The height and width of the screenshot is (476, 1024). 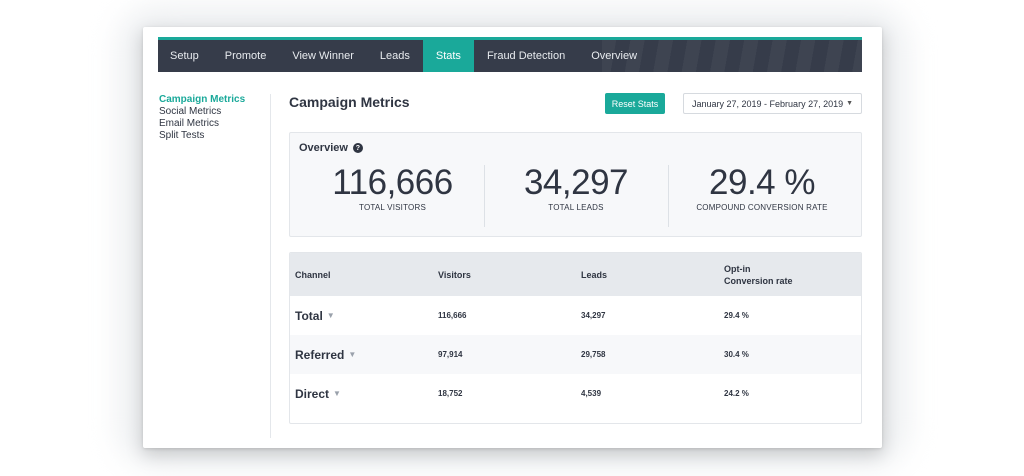 I want to click on rate-cell: 30.4 %, so click(x=736, y=354).